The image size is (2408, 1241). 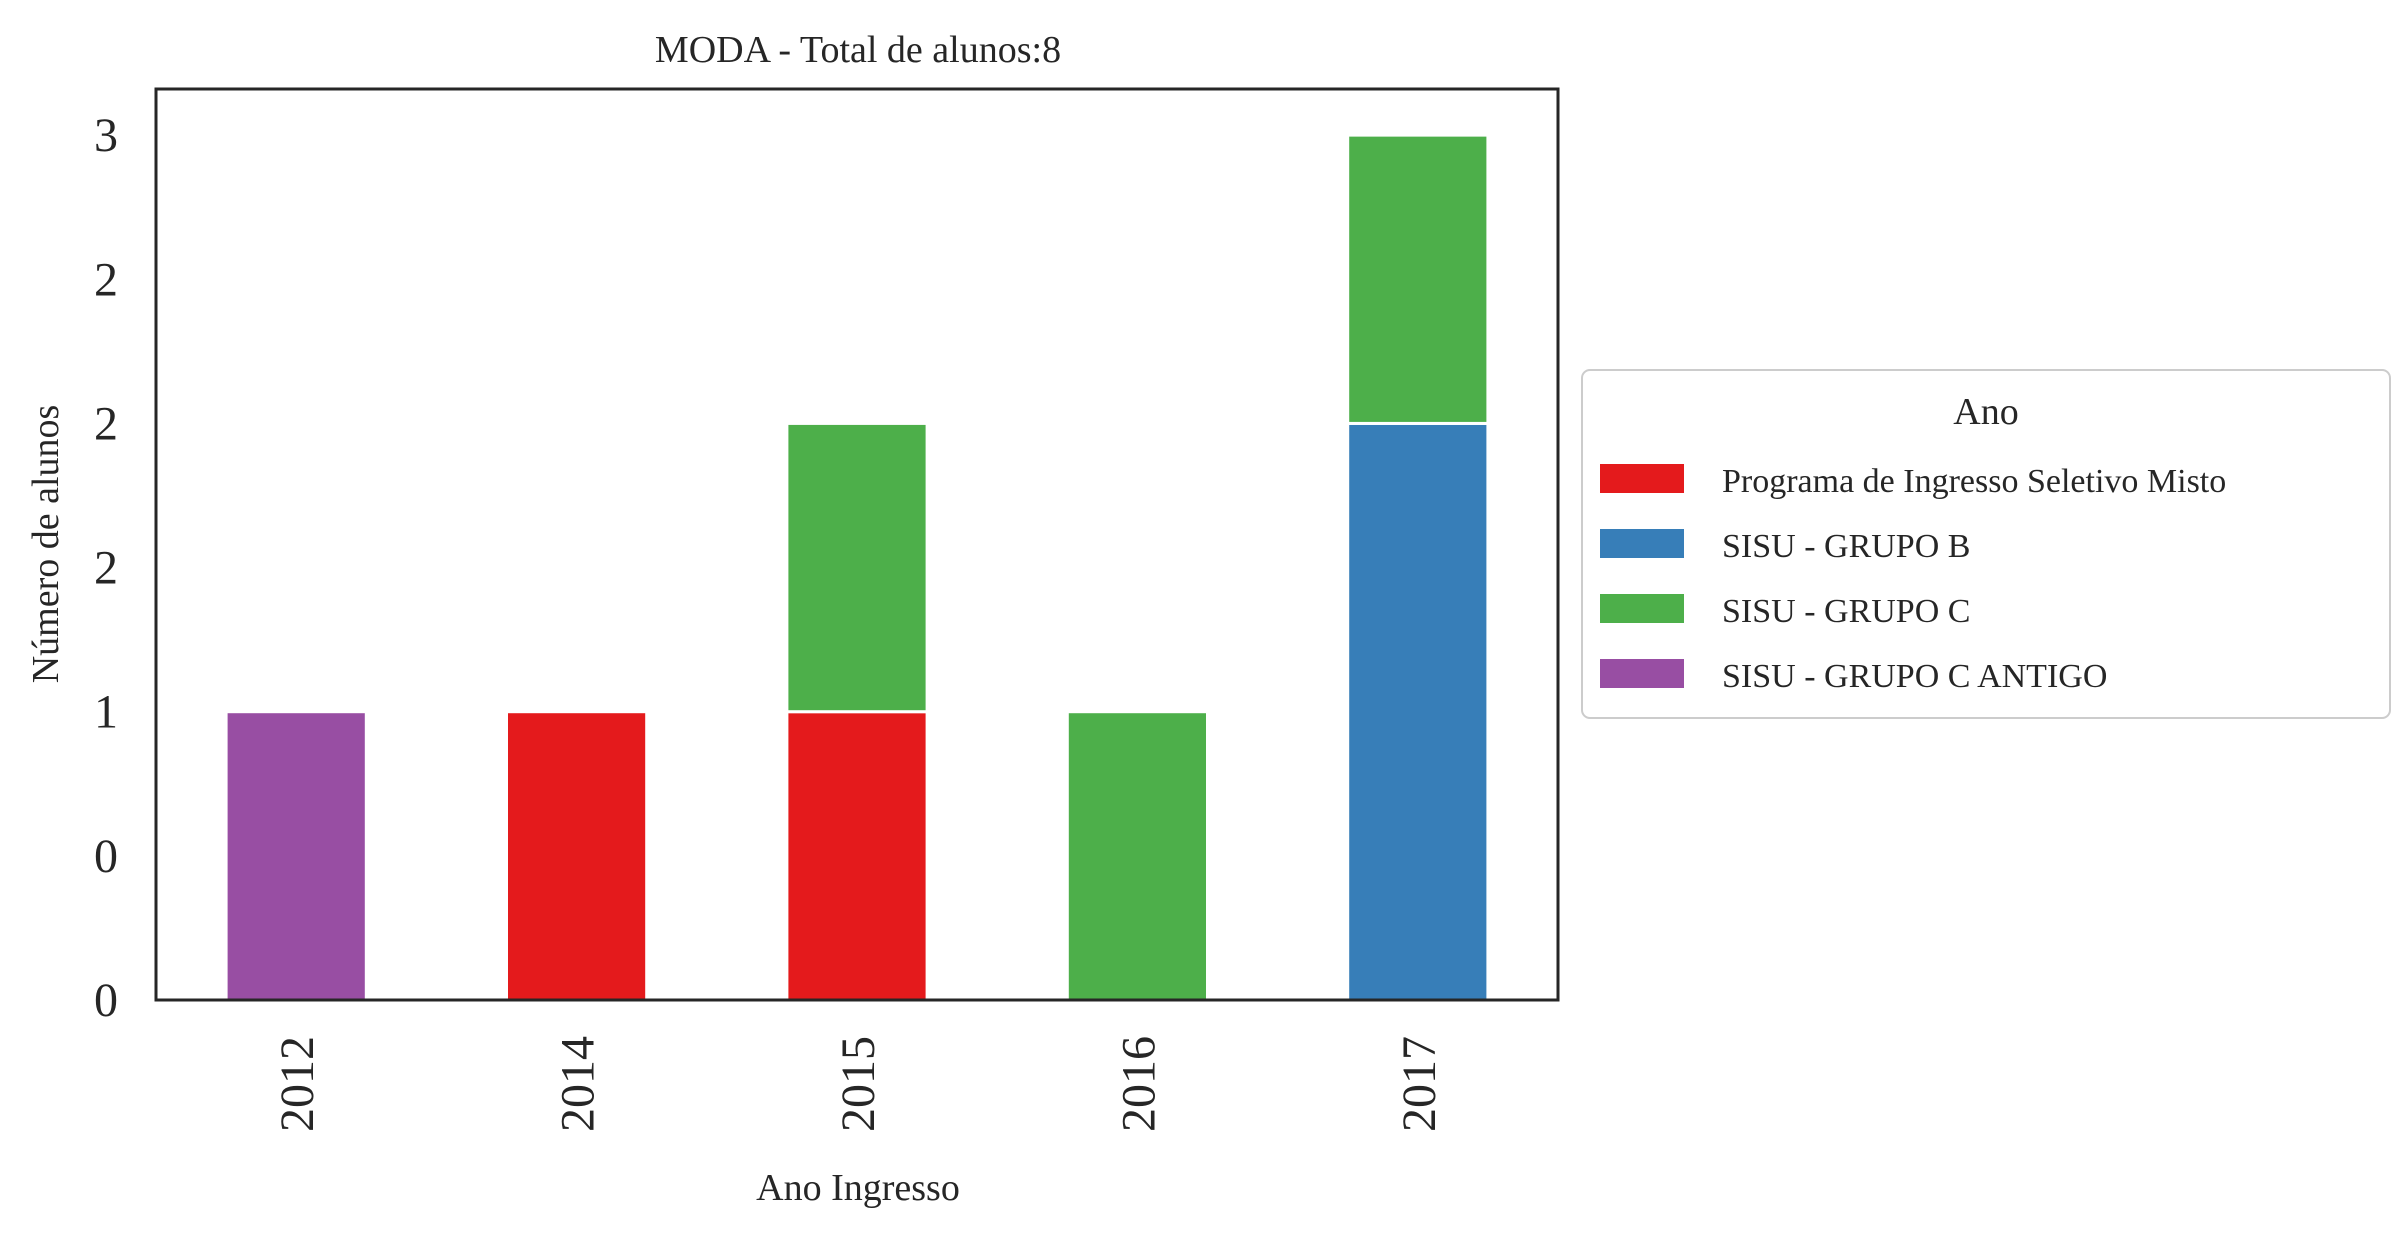 What do you see at coordinates (297, 1084) in the screenshot?
I see `x-tick-label: 2012` at bounding box center [297, 1084].